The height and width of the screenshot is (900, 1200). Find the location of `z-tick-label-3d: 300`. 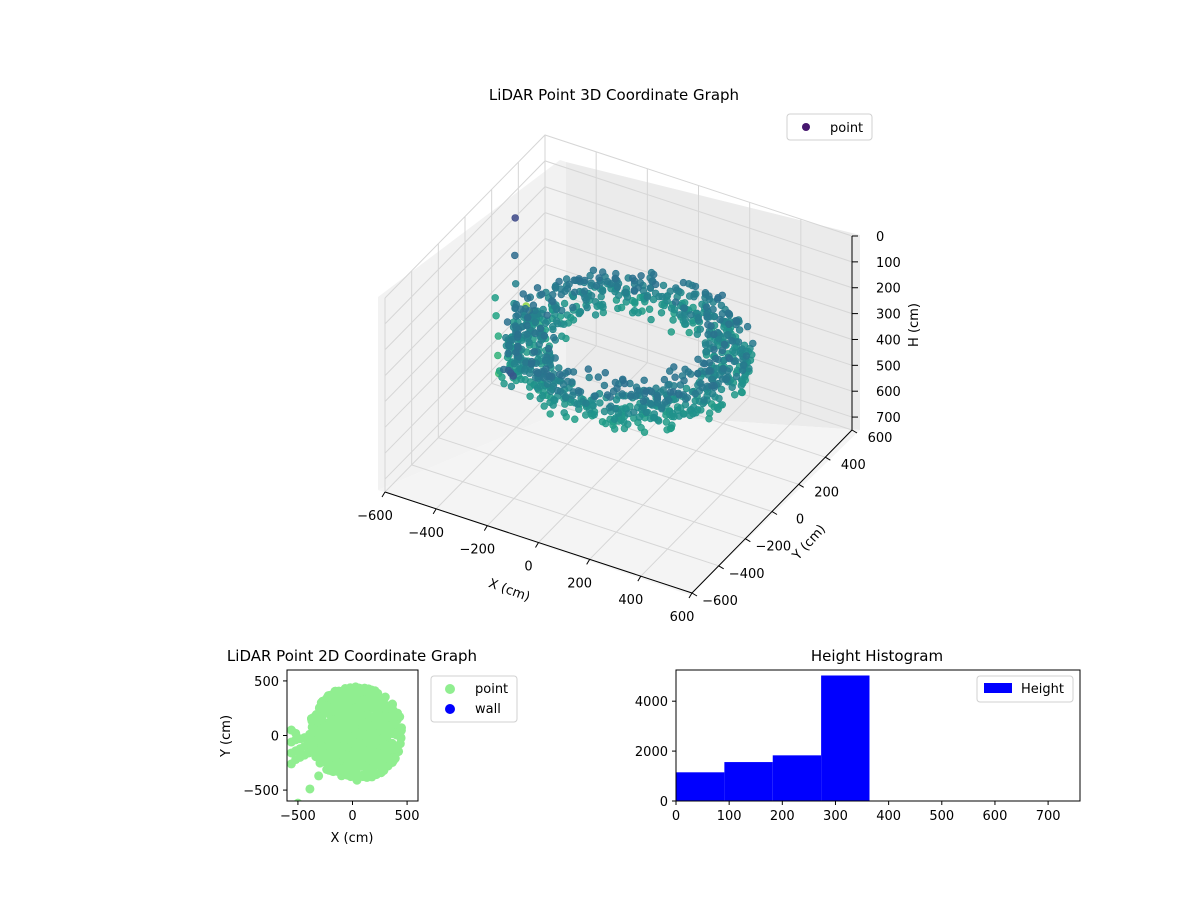

z-tick-label-3d: 300 is located at coordinates (888, 315).